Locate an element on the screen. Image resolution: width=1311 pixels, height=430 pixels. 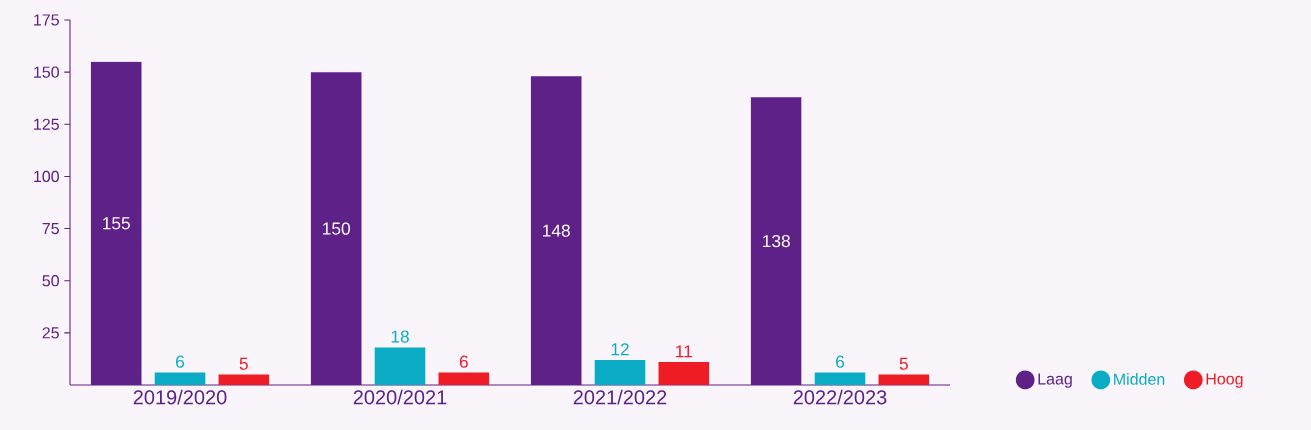
data-label: 11 is located at coordinates (684, 351).